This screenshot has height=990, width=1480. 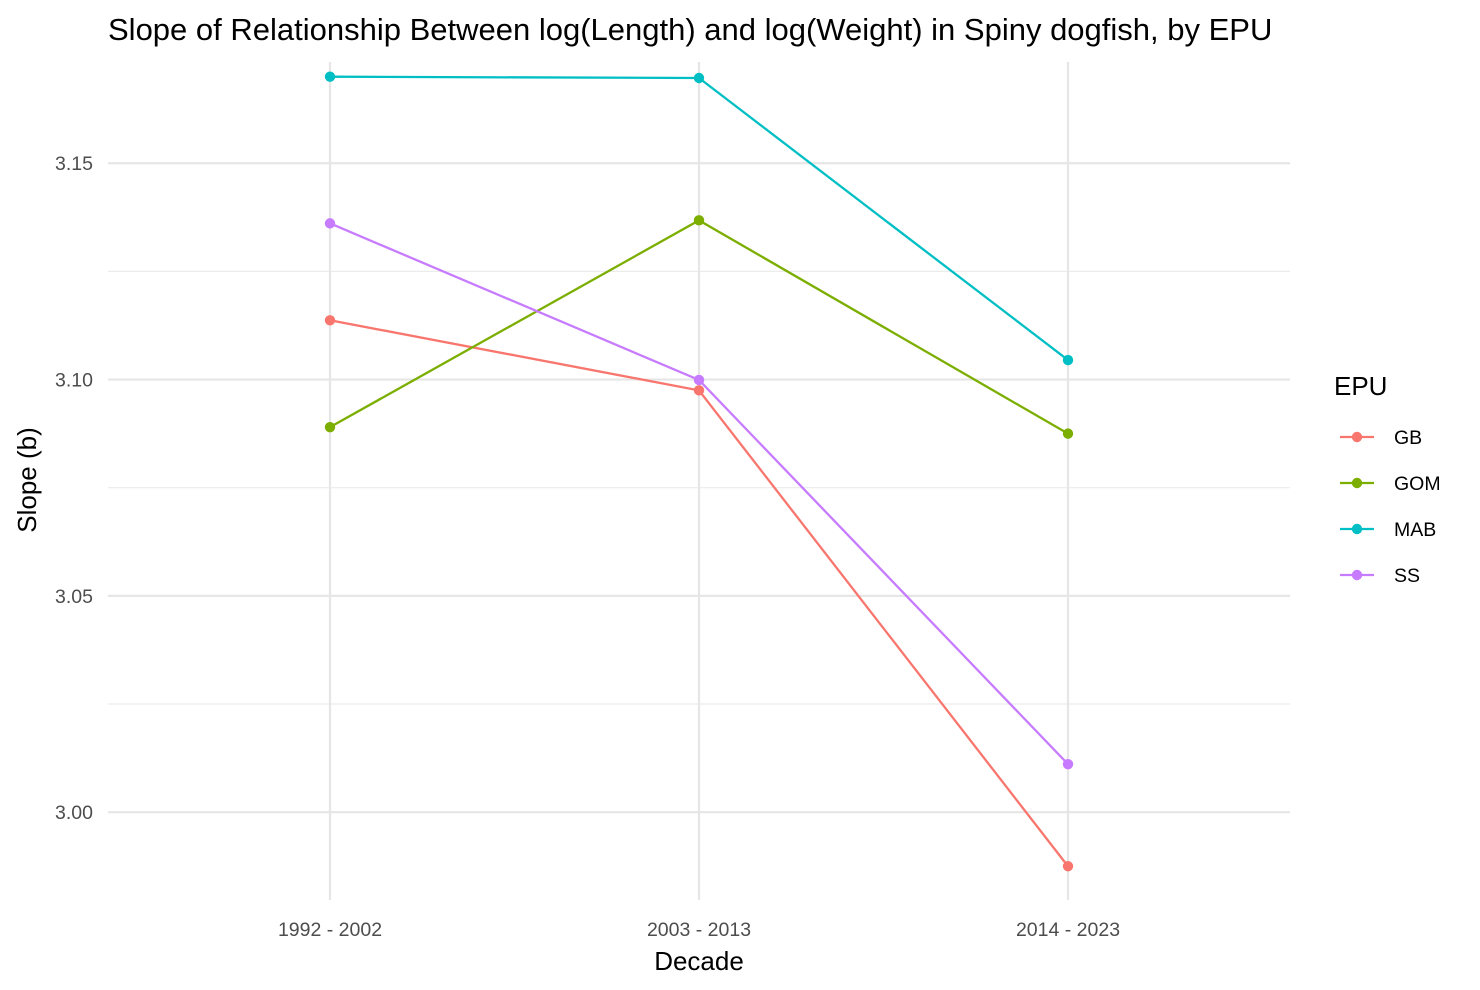 I want to click on y-tick-label-1: 3.05, so click(x=74, y=597).